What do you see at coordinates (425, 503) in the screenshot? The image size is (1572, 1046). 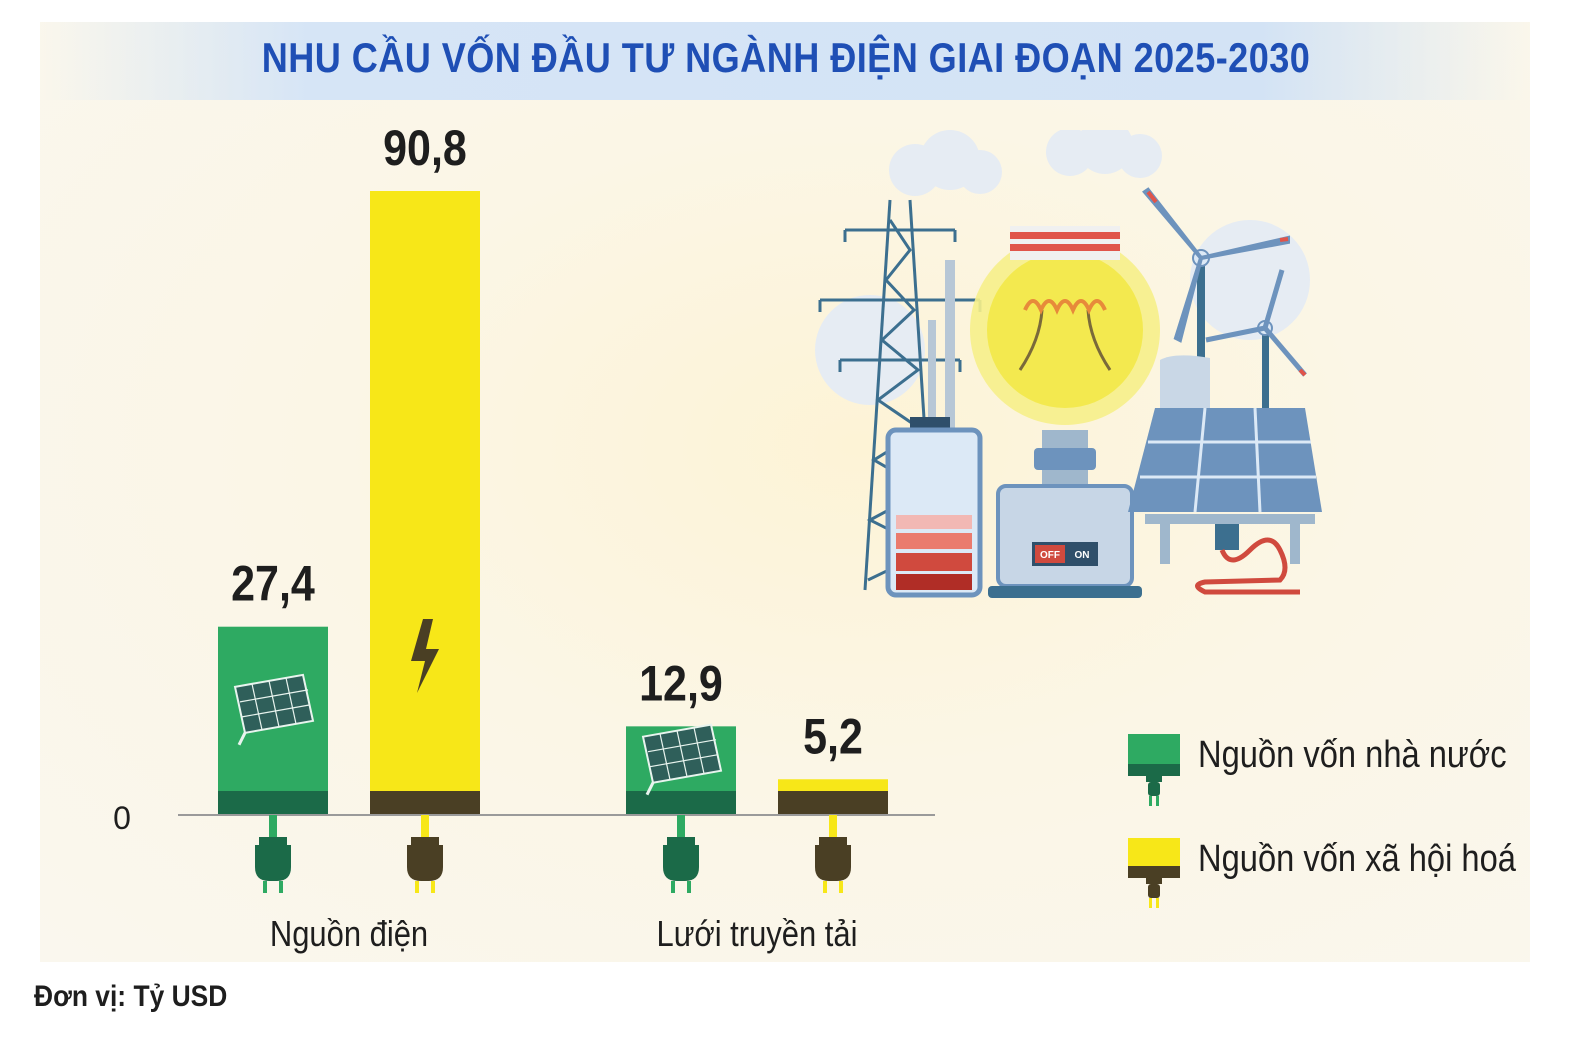 I see `bar-fill-social-power-source` at bounding box center [425, 503].